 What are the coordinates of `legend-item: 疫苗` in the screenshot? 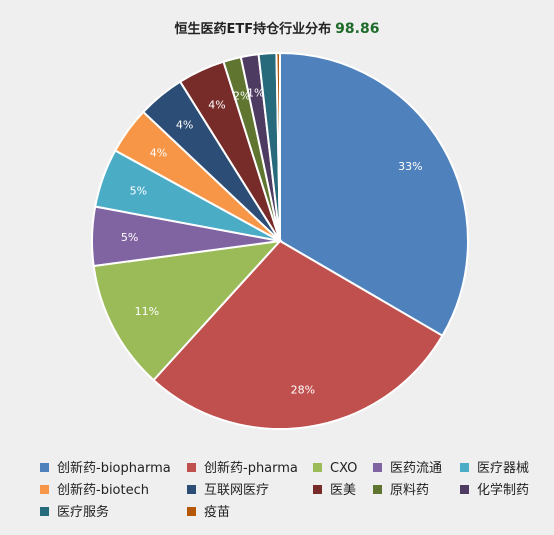 It's located at (208, 513).